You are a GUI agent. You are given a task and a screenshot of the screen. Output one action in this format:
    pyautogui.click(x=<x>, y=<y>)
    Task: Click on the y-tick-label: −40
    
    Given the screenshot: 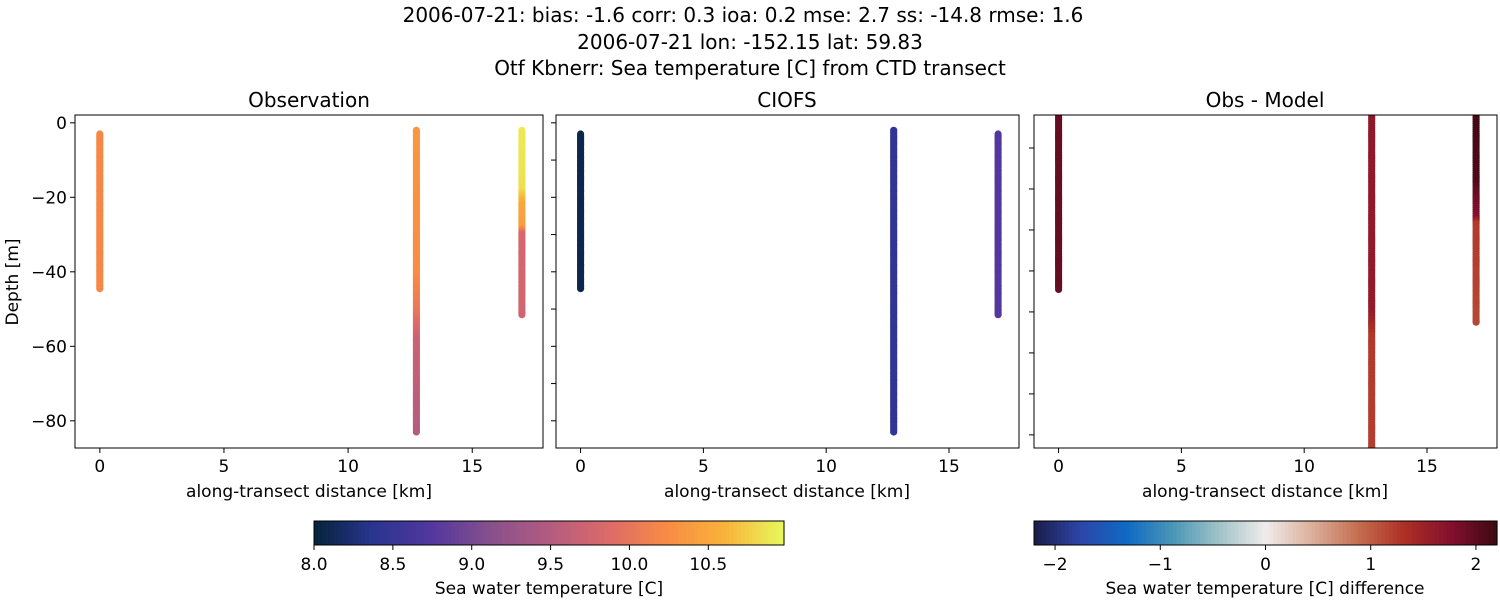 What is the action you would take?
    pyautogui.click(x=49, y=273)
    